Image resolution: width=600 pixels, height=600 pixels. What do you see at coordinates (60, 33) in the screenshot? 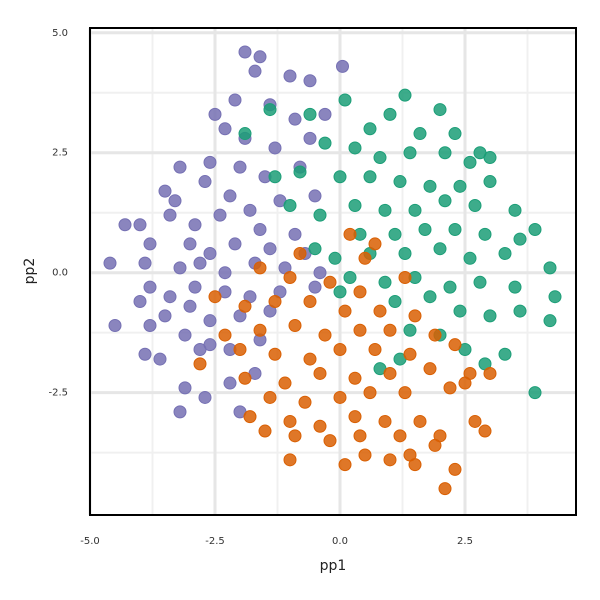
I see `y-tick-label: 5.0` at bounding box center [60, 33].